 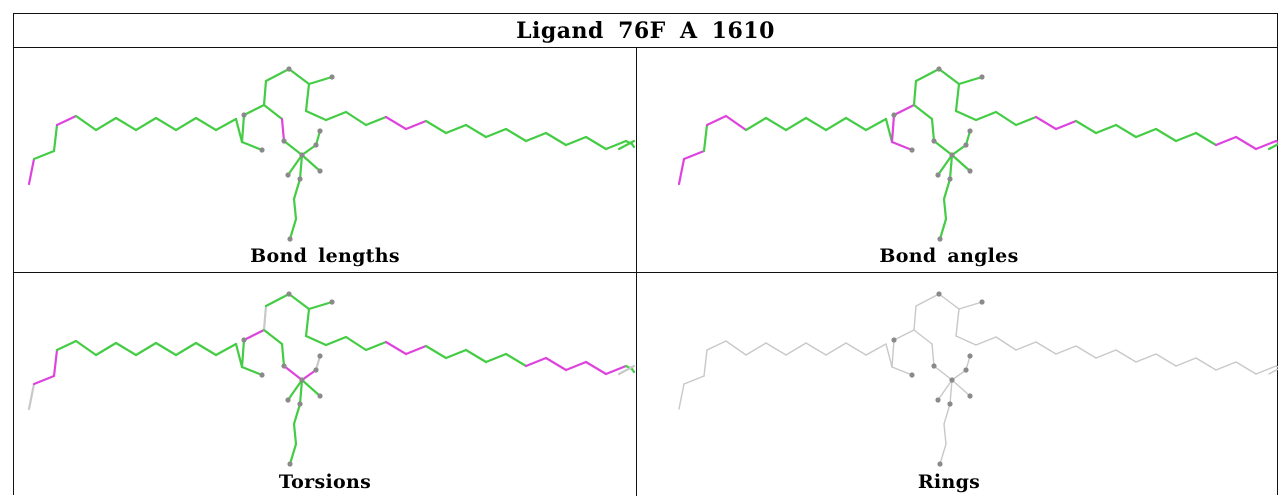 What do you see at coordinates (923, 337) in the screenshot?
I see `bond-d1` at bounding box center [923, 337].